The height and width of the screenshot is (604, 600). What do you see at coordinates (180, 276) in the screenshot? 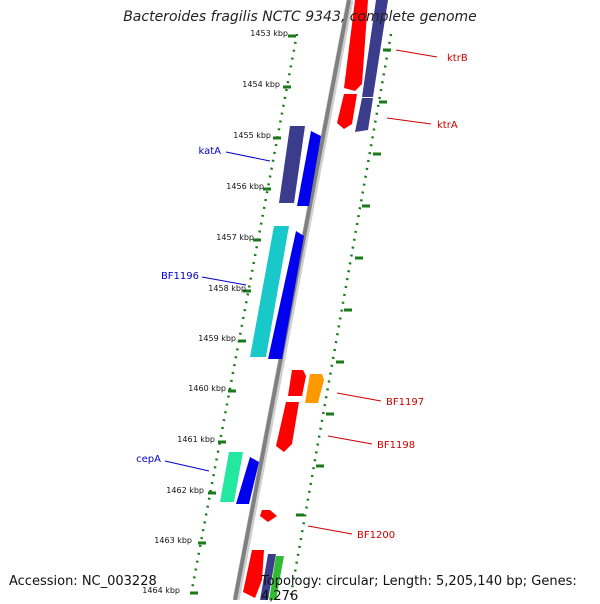
I see `gene-label-BF1196: BF1196` at bounding box center [180, 276].